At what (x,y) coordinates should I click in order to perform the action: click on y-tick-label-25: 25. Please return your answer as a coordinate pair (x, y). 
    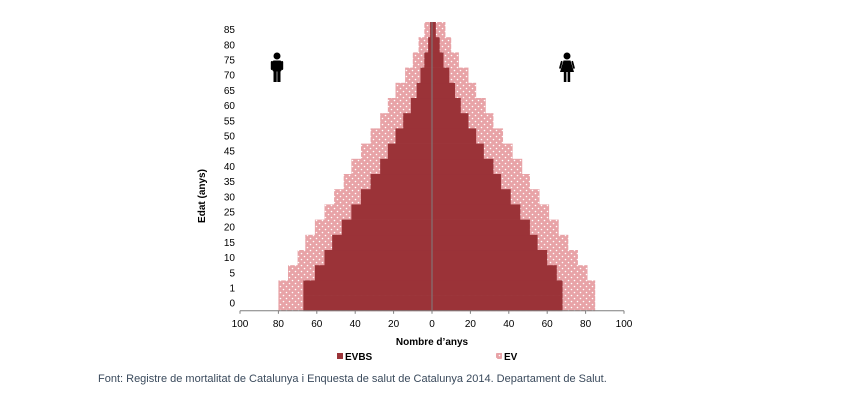
    Looking at the image, I should click on (230, 213).